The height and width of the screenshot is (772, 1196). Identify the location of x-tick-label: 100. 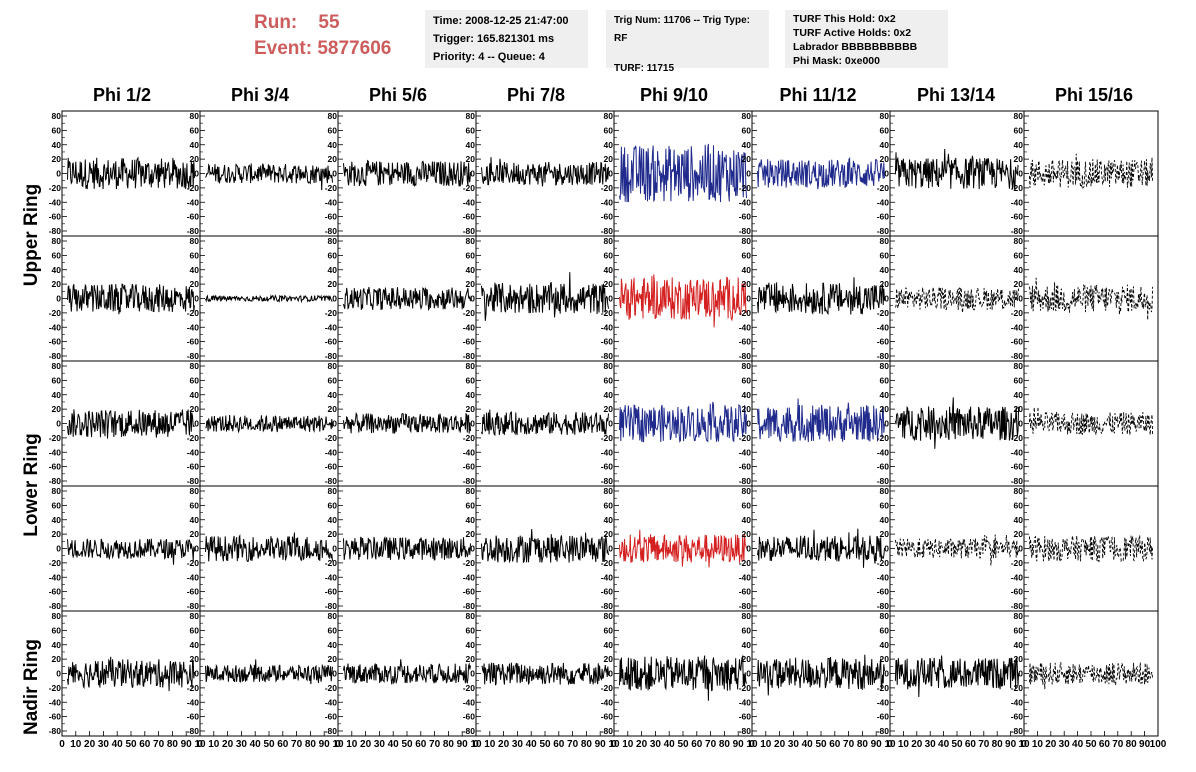
(1158, 744).